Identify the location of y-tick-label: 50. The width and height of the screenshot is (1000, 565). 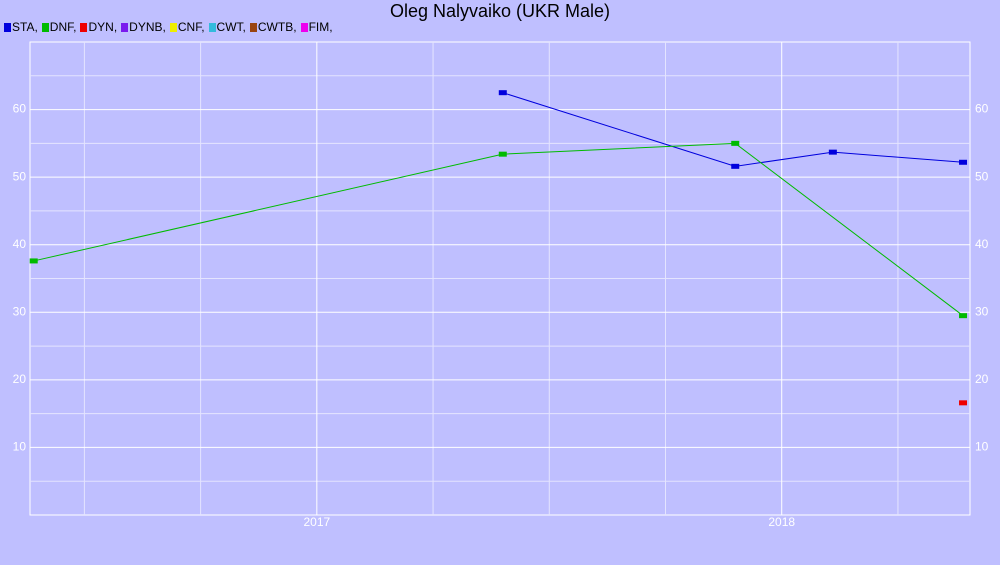
(20, 176).